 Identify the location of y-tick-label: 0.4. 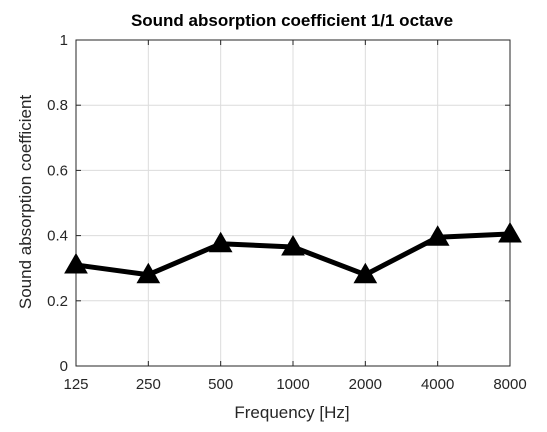
(57, 236).